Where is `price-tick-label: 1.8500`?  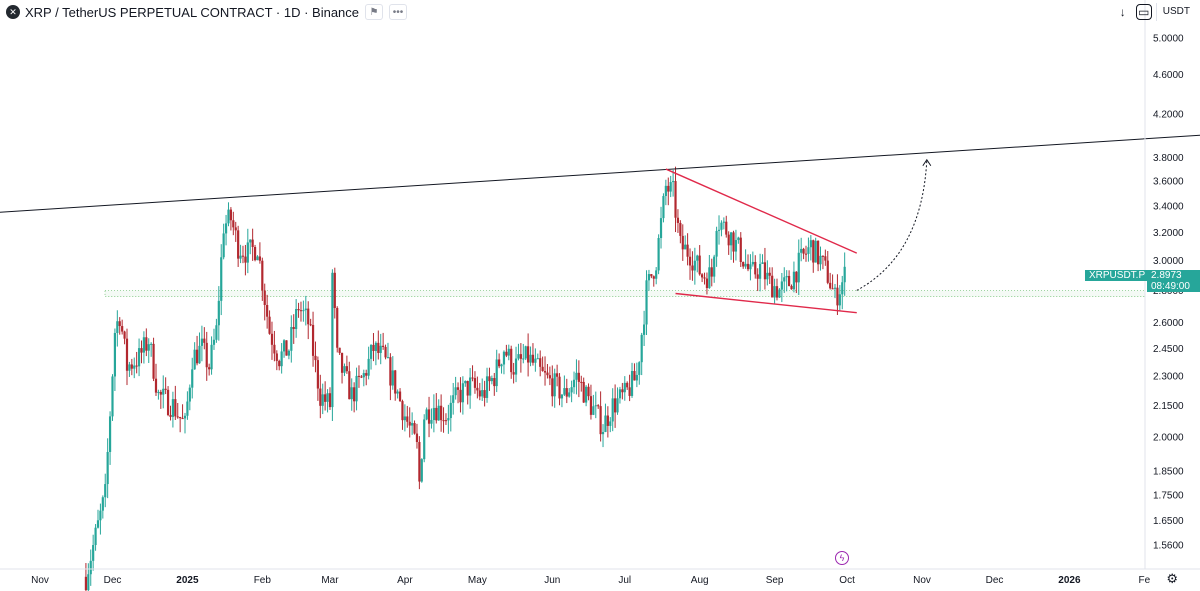 price-tick-label: 1.8500 is located at coordinates (1168, 471).